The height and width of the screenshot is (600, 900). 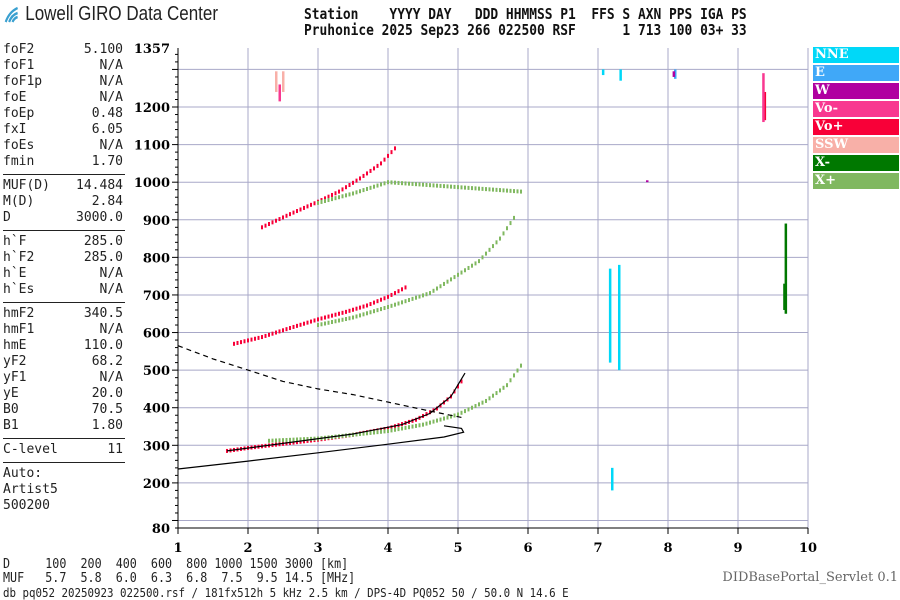 What do you see at coordinates (7, 217) in the screenshot?
I see `param-name: D` at bounding box center [7, 217].